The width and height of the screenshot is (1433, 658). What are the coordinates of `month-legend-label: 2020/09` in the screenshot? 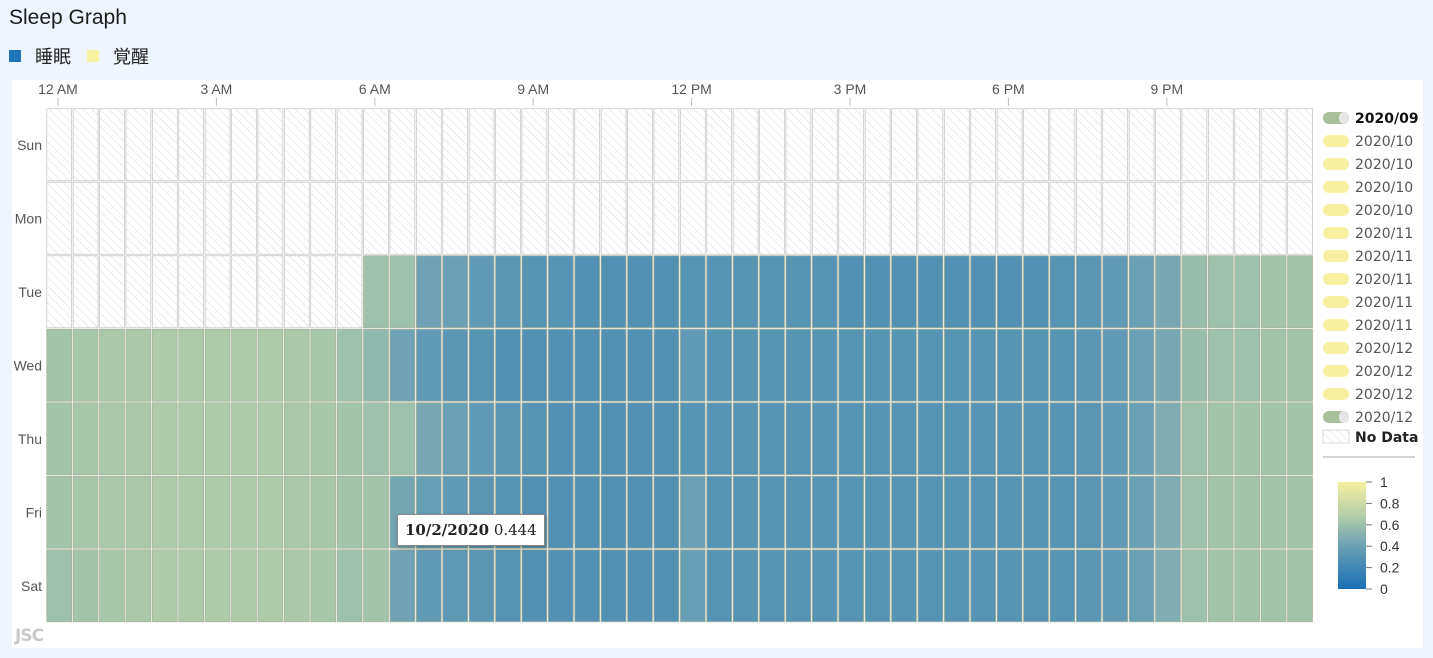 It's located at (1387, 119).